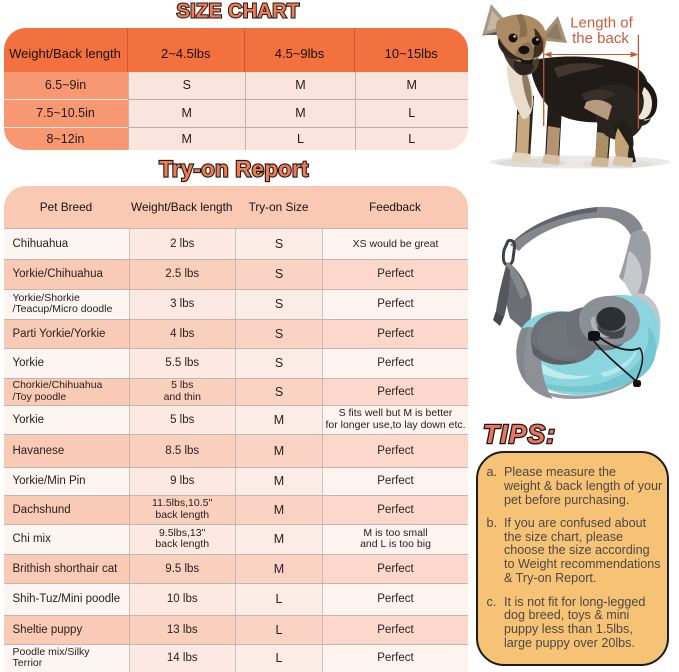  I want to click on svg-text: TIPS:, so click(519, 434).